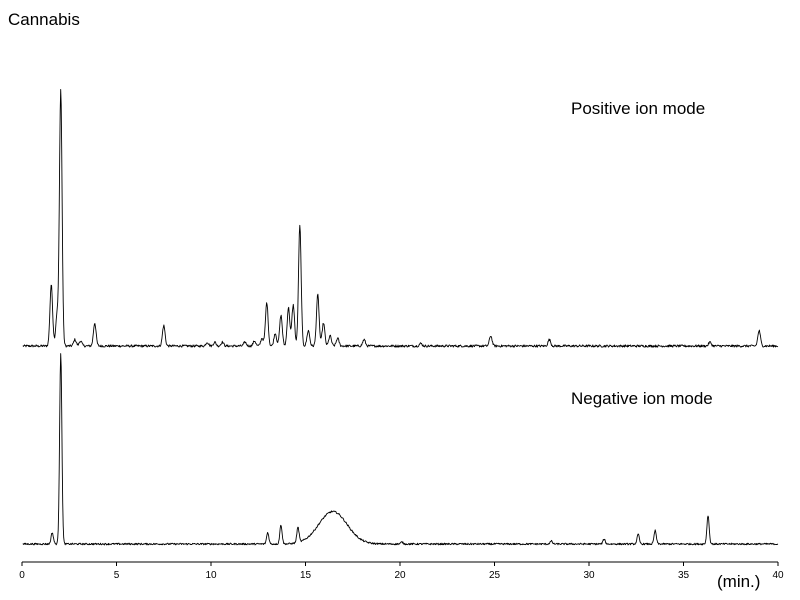 This screenshot has height=600, width=800. Describe the element at coordinates (400, 575) in the screenshot. I see `x-tick-label: 20` at that location.